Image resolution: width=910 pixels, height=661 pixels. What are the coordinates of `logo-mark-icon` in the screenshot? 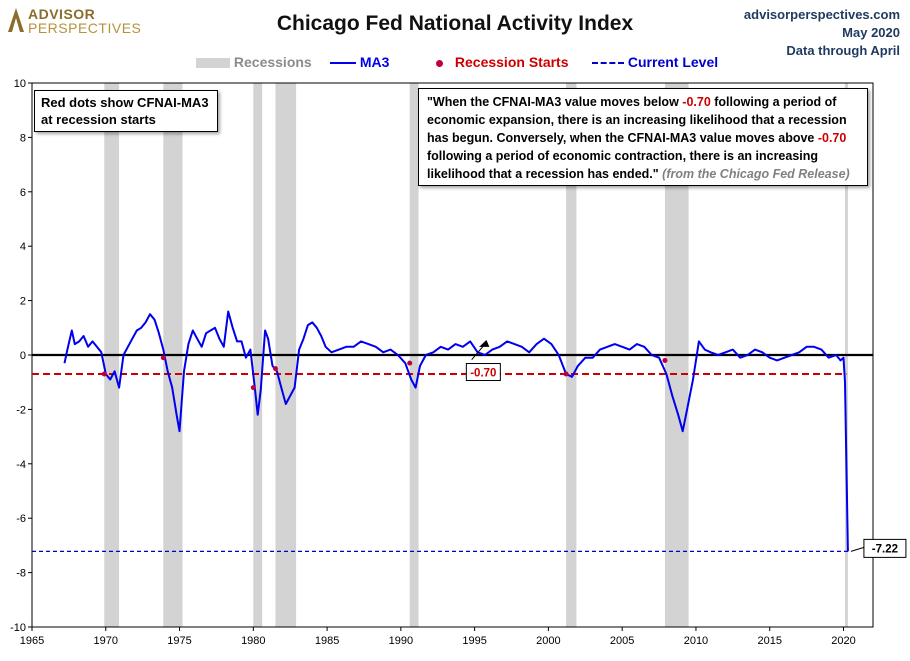 It's located at (16, 20).